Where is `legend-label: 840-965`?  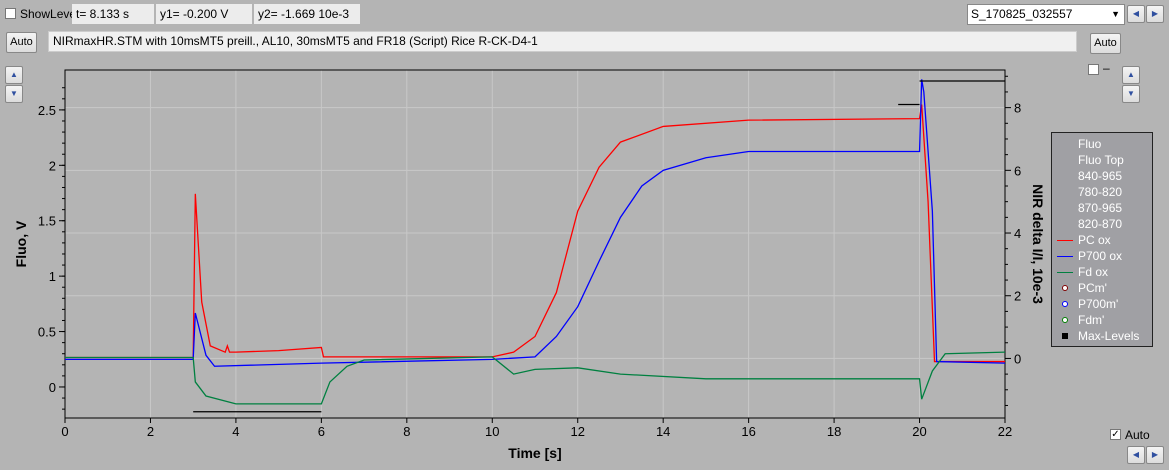 legend-label: 840-965 is located at coordinates (1100, 176).